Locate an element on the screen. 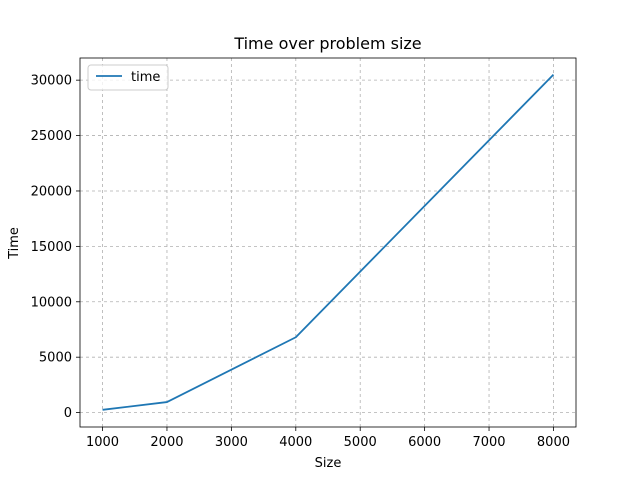 This screenshot has width=640, height=480. y-tick-label: 25000 is located at coordinates (51, 136).